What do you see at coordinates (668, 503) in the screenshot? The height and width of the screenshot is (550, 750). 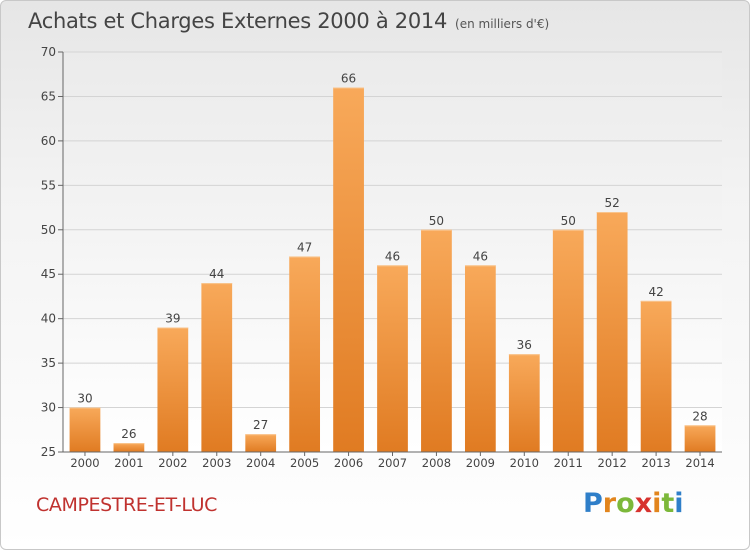 I see `logo-letter: t` at bounding box center [668, 503].